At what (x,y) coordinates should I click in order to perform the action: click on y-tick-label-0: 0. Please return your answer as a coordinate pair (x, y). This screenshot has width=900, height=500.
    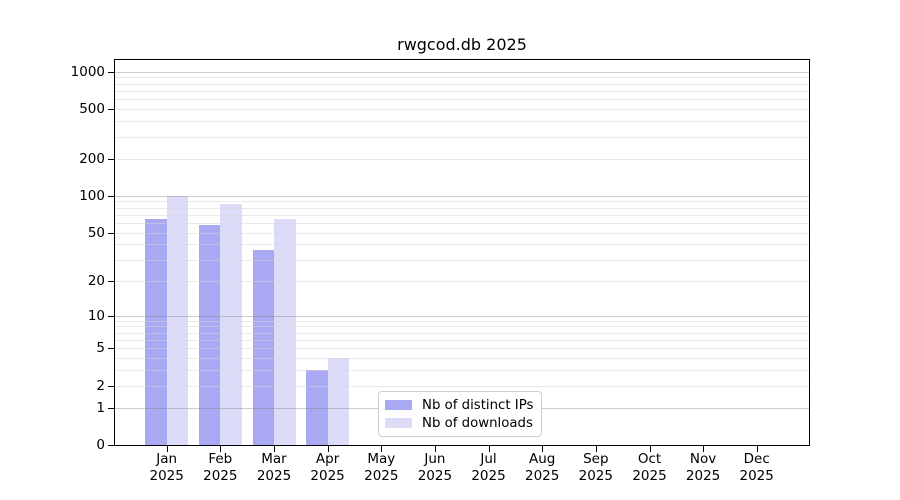
    Looking at the image, I should click on (100, 445).